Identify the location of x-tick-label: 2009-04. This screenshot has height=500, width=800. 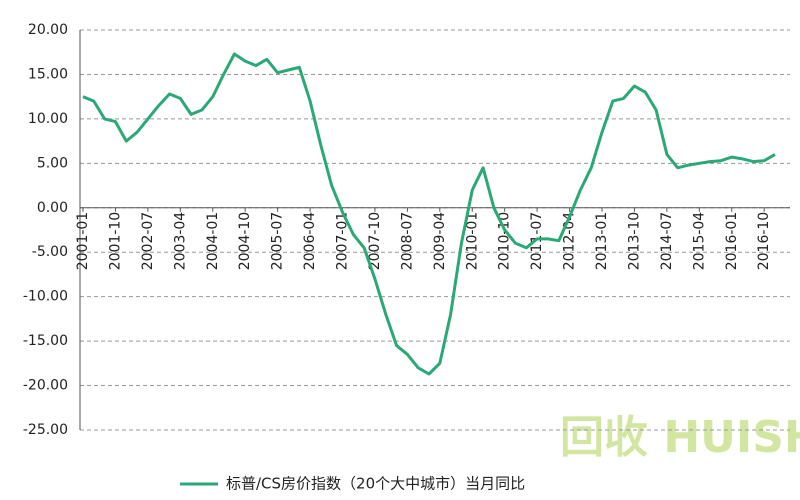
(440, 241).